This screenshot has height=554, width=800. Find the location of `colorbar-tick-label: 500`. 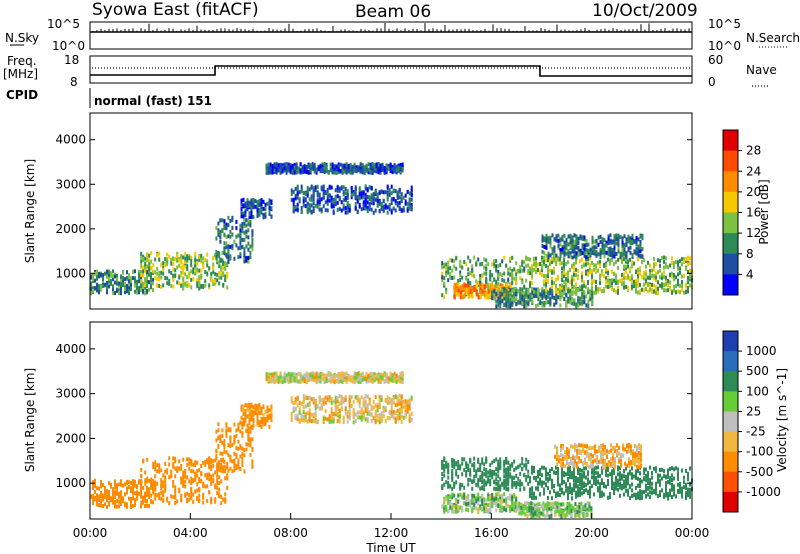

colorbar-tick-label: 500 is located at coordinates (757, 371).